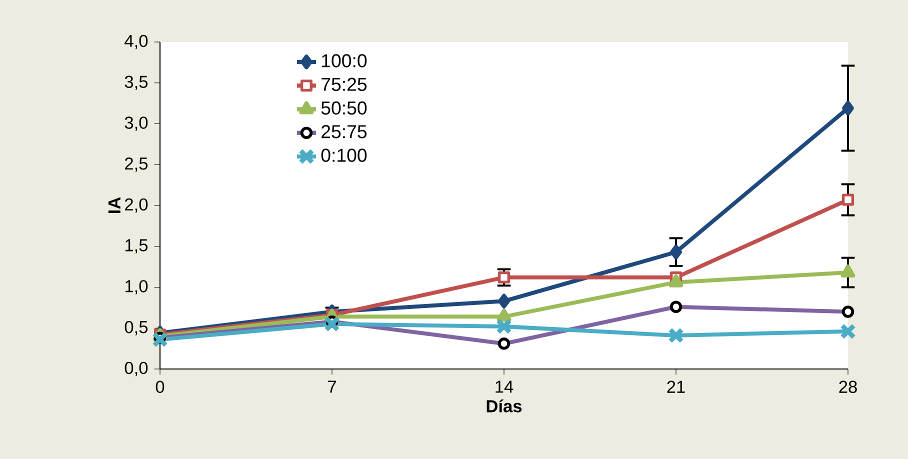  I want to click on y-tick-label: 2,5, so click(136, 164).